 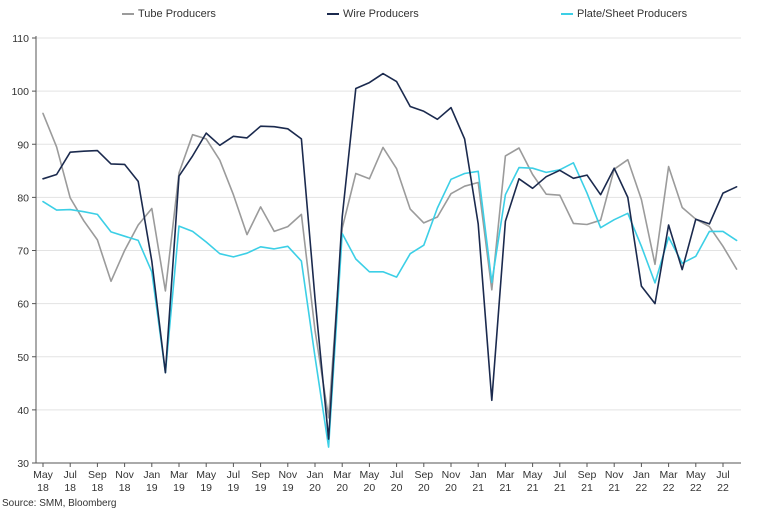 I want to click on legend-swatch-wire, so click(x=333, y=14).